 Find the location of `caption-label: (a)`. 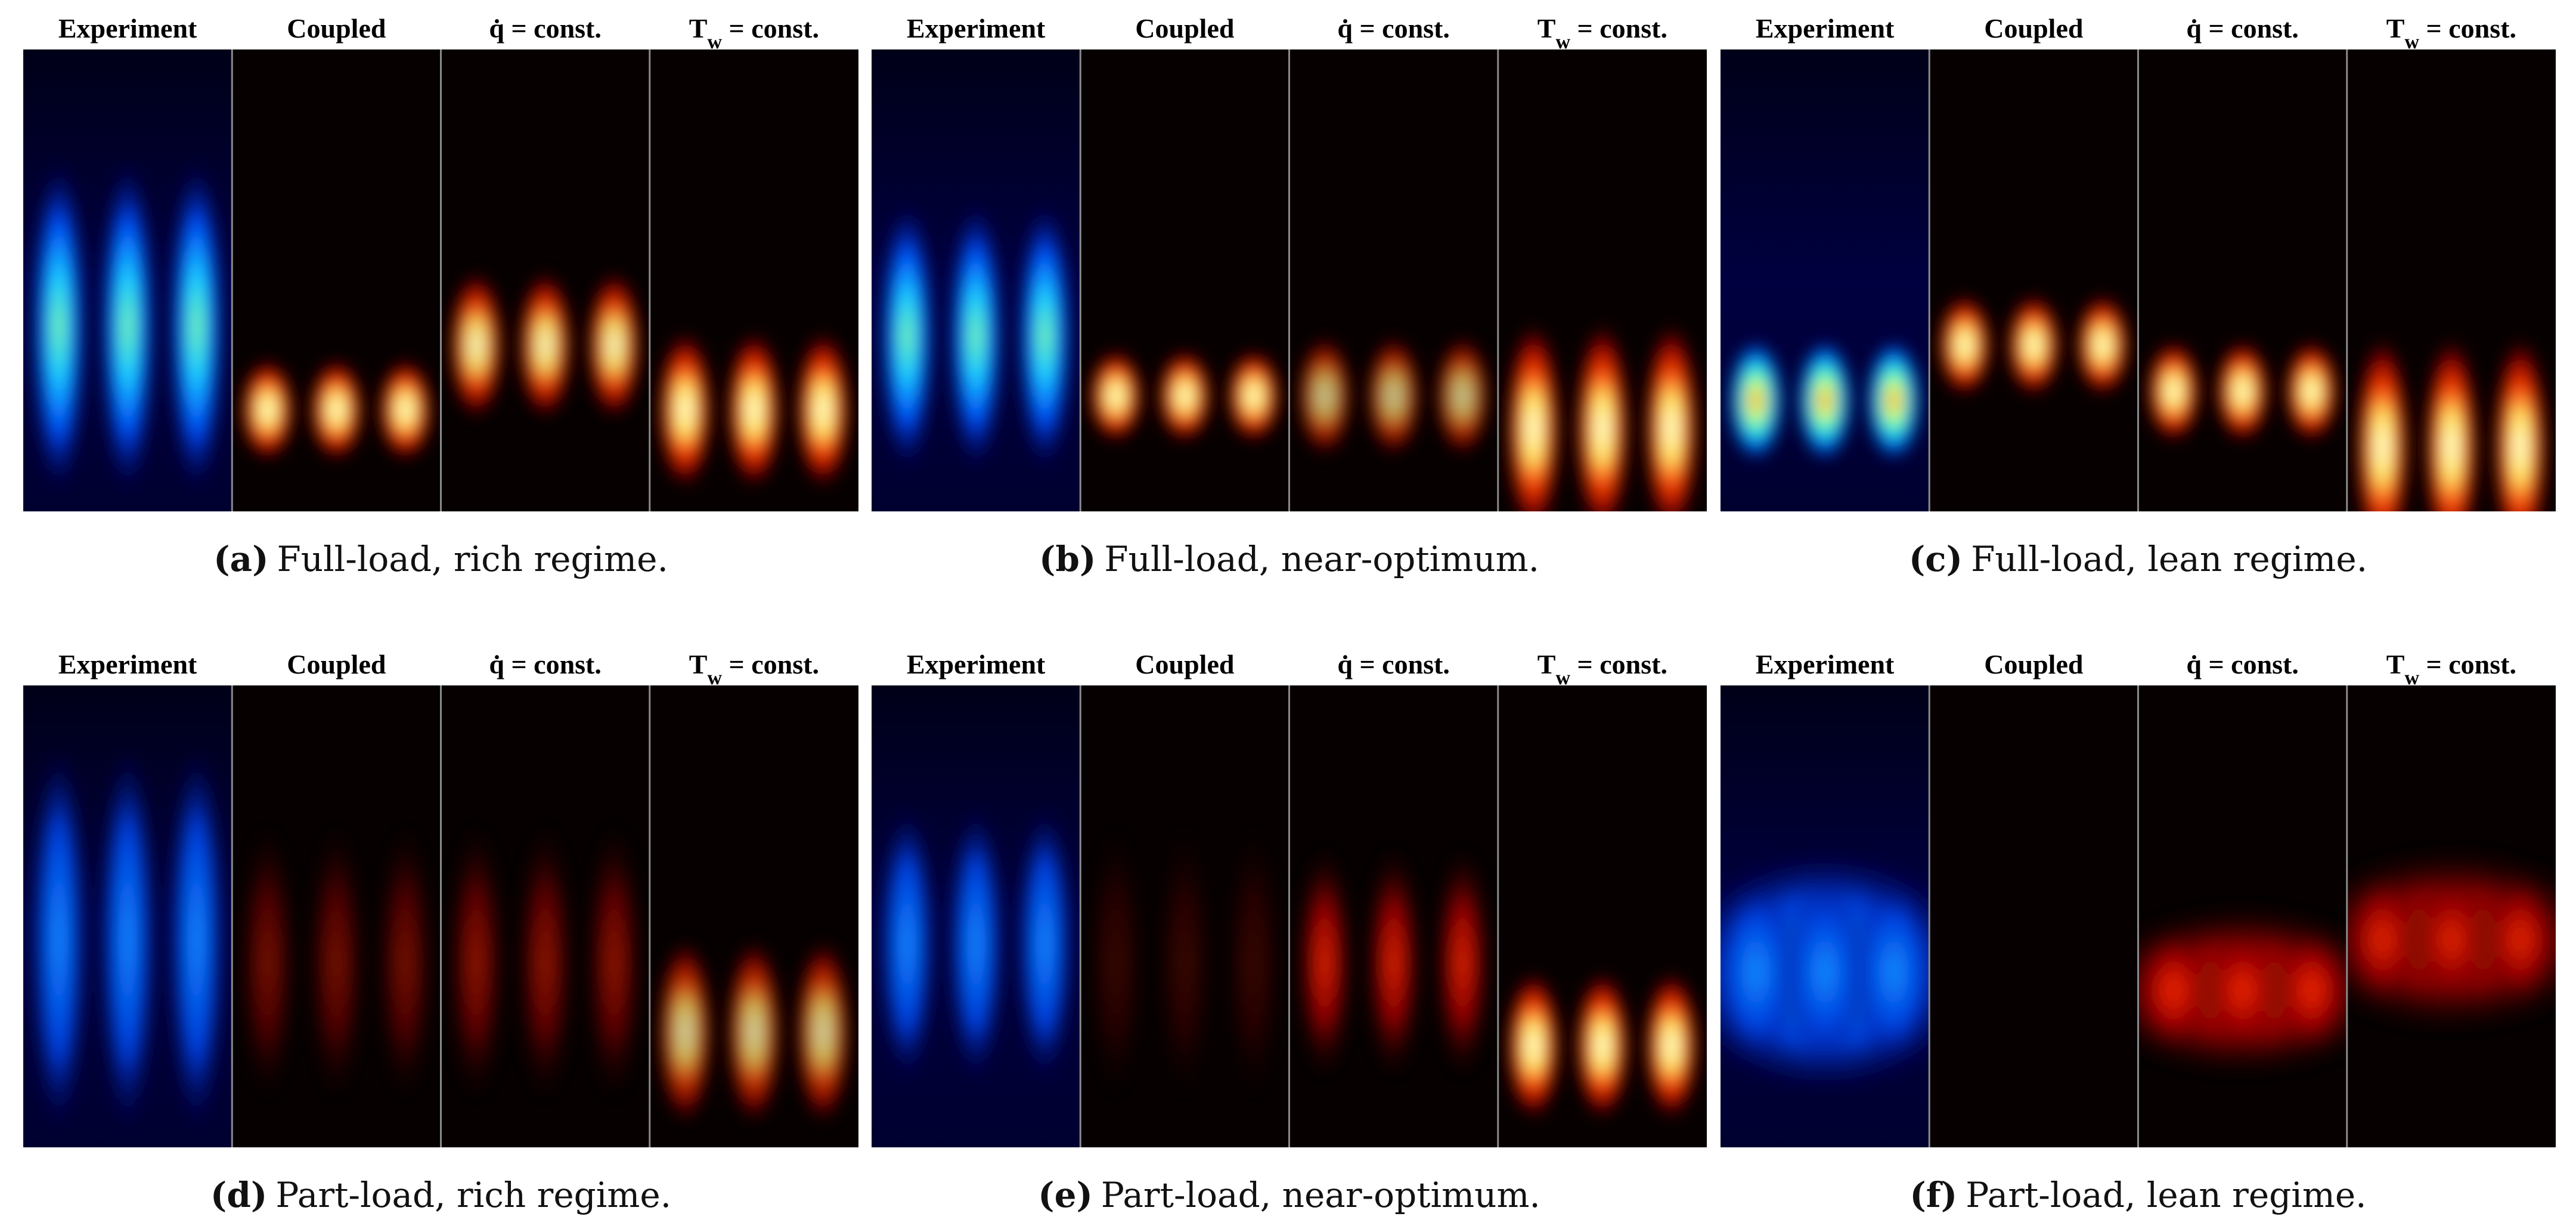

caption-label: (a) is located at coordinates (240, 559).